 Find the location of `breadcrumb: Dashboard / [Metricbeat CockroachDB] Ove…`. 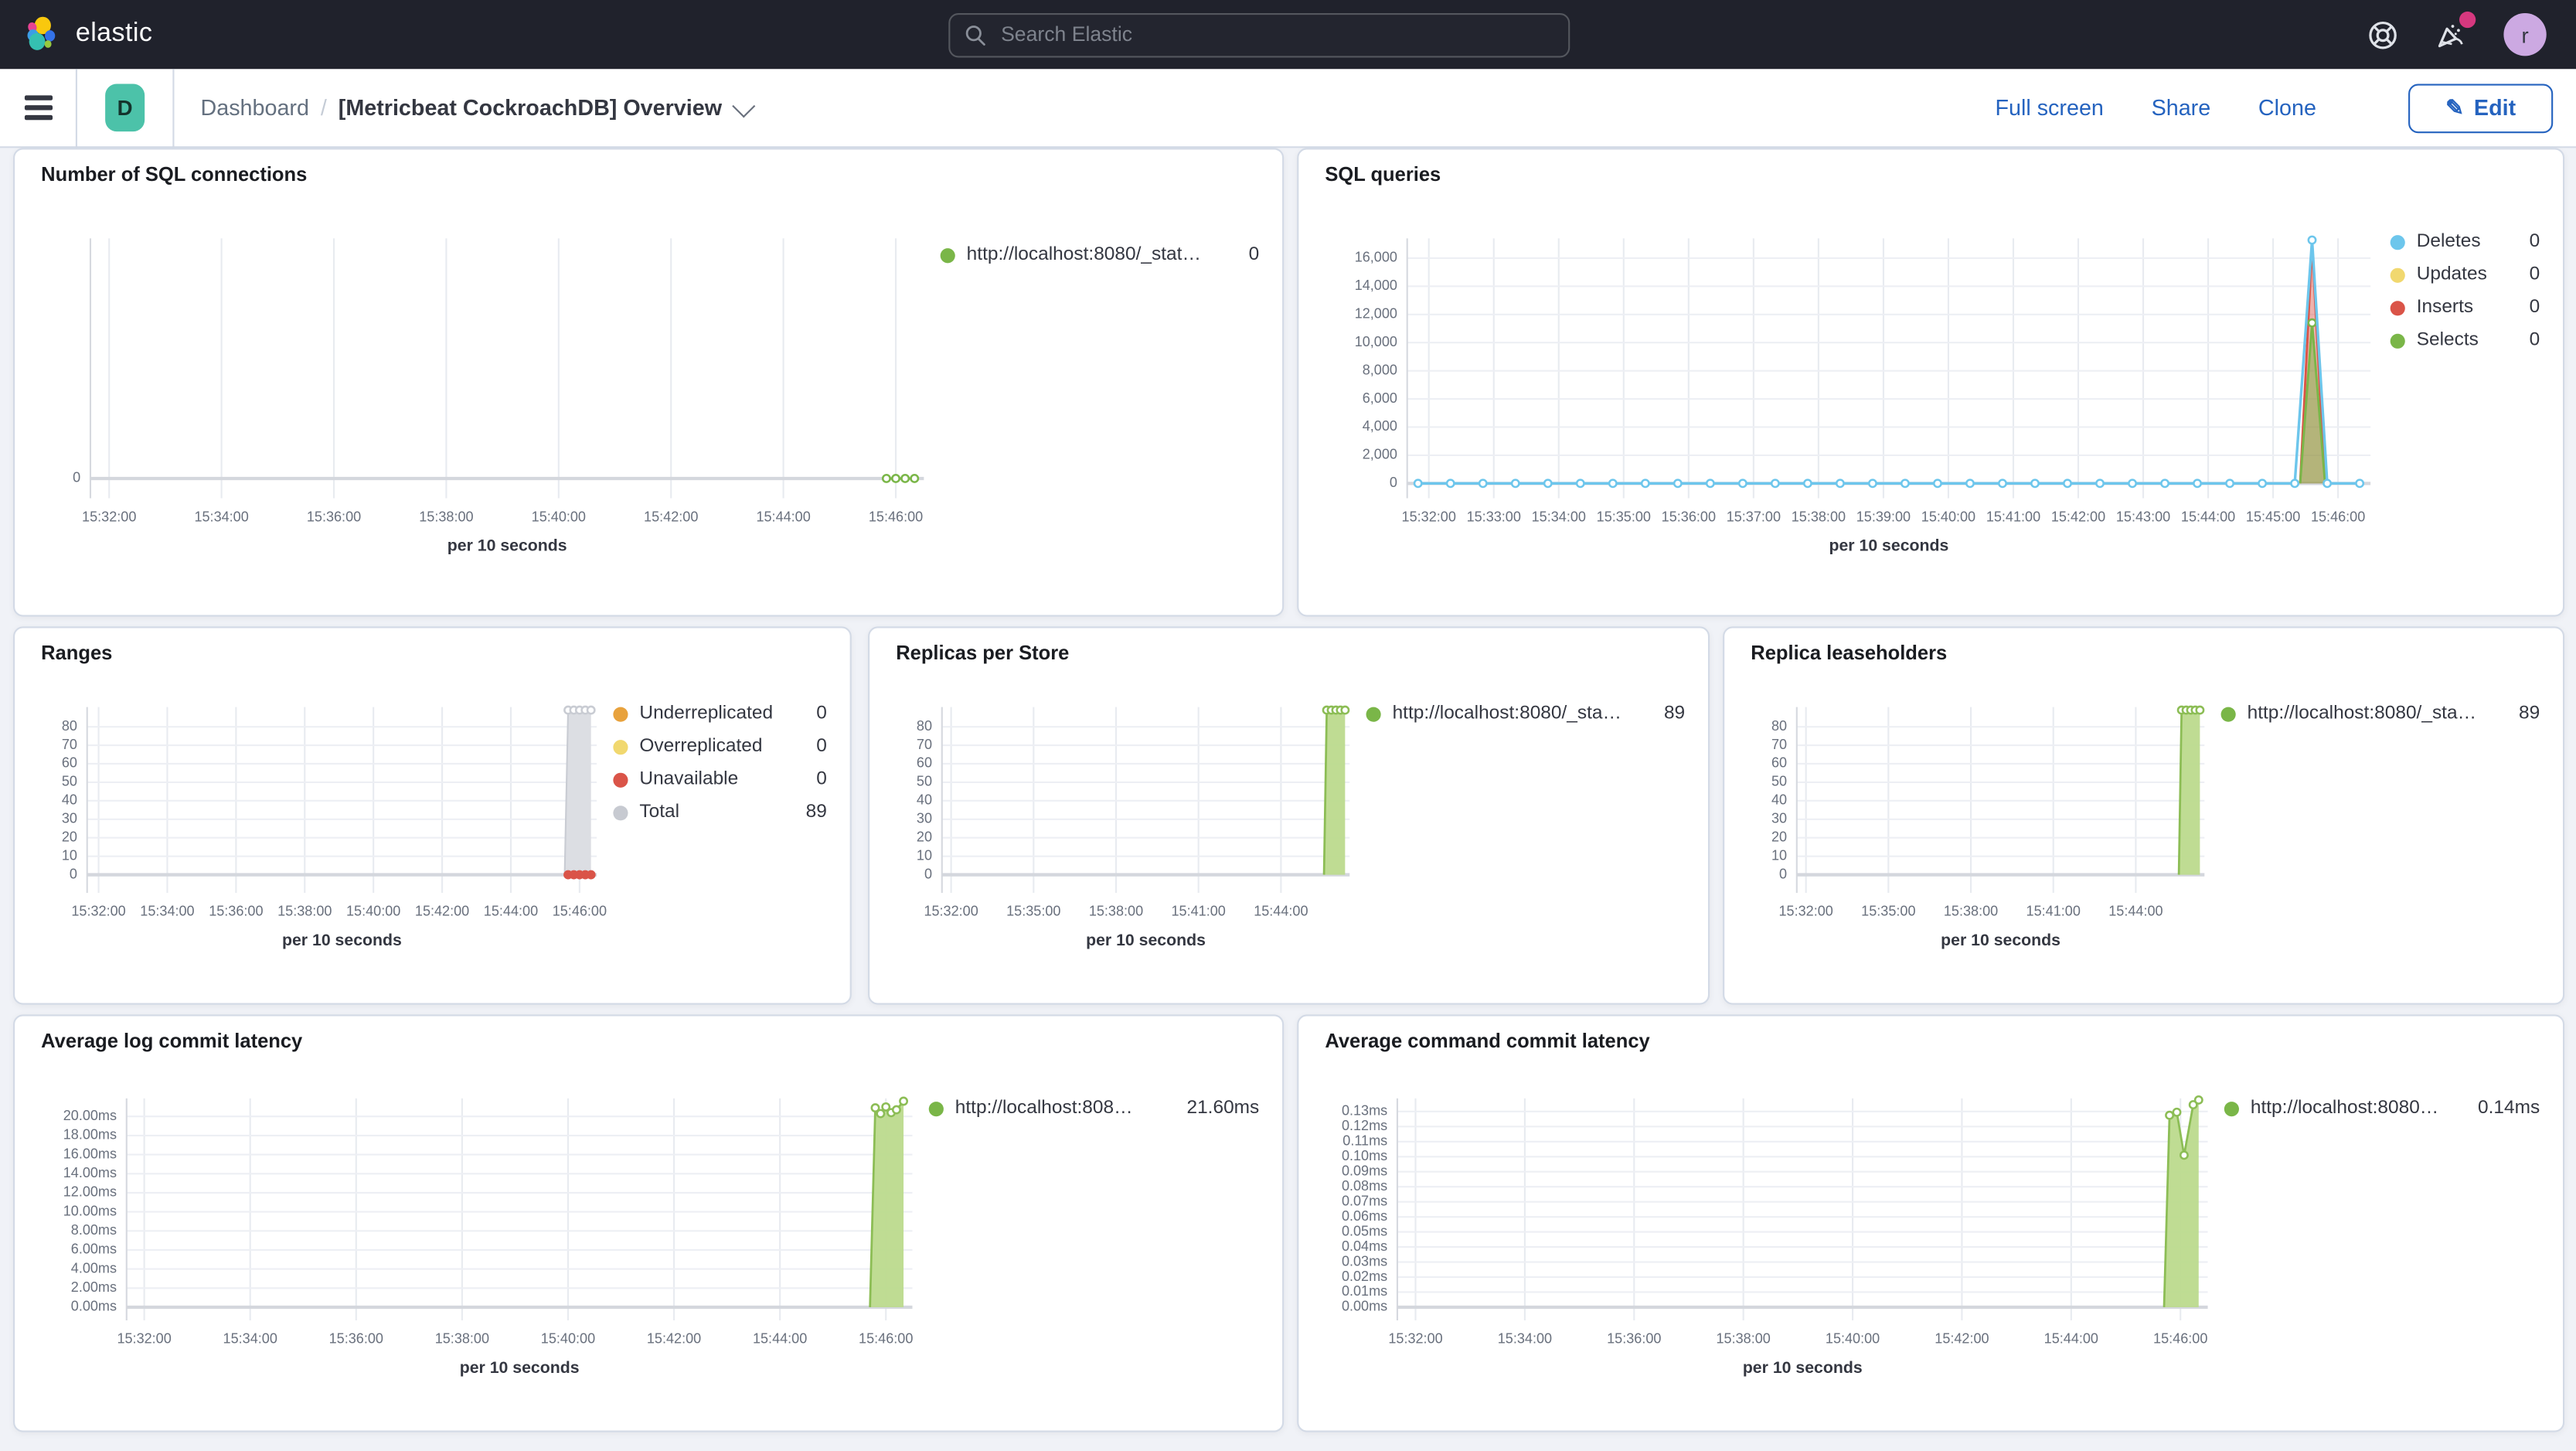

breadcrumb: Dashboard / [Metricbeat CockroachDB] Ove… is located at coordinates (478, 107).